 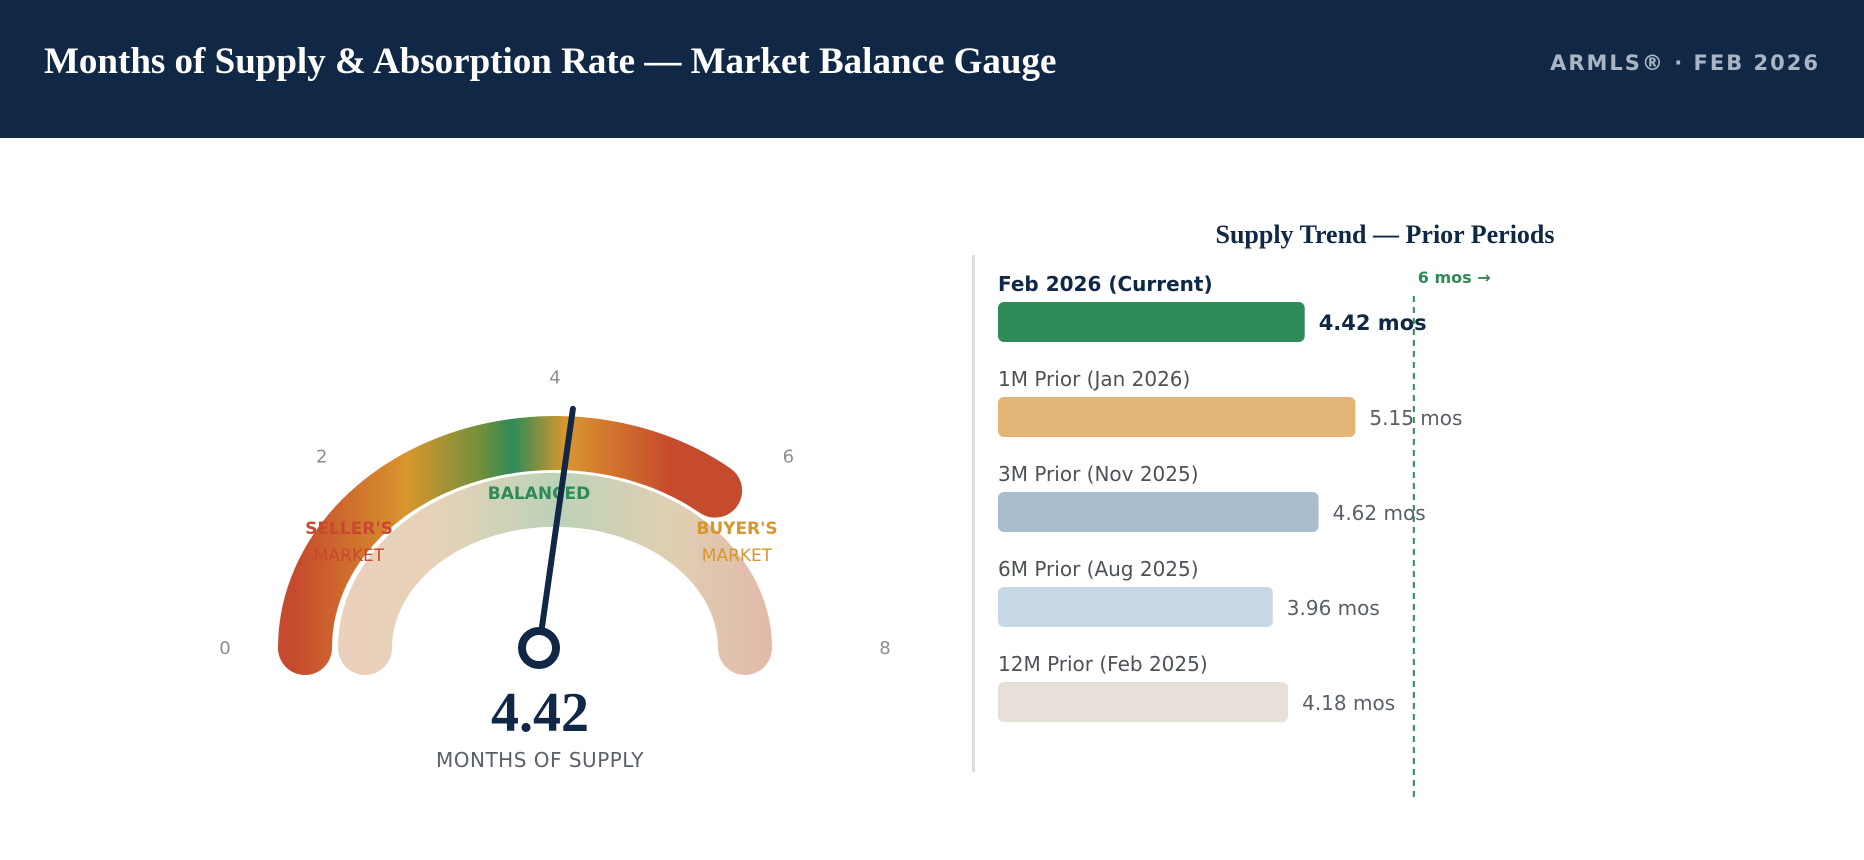 What do you see at coordinates (539, 648) in the screenshot?
I see `gauge-needle-hub` at bounding box center [539, 648].